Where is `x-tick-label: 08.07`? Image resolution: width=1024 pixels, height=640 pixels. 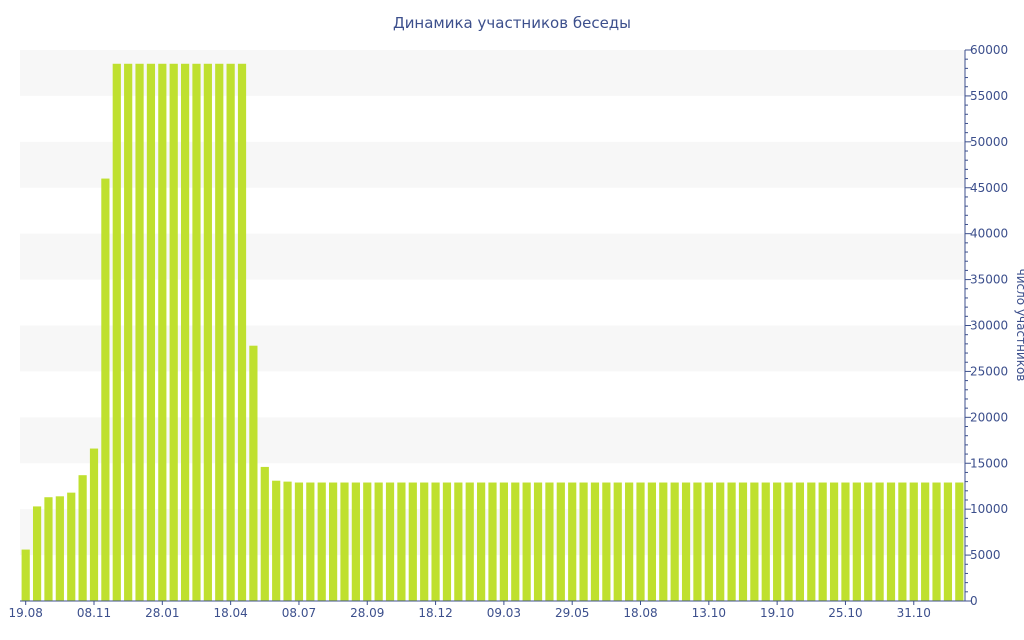 x-tick-label: 08.07 is located at coordinates (299, 613).